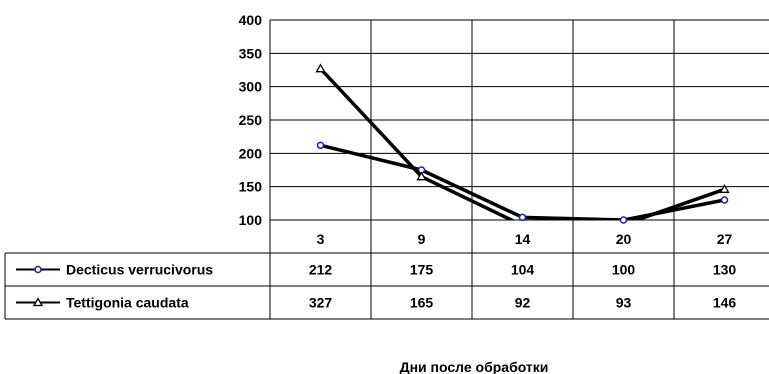  What do you see at coordinates (139, 270) in the screenshot?
I see `legend-label-decticus-verrucivorus: Decticus verrucivorus` at bounding box center [139, 270].